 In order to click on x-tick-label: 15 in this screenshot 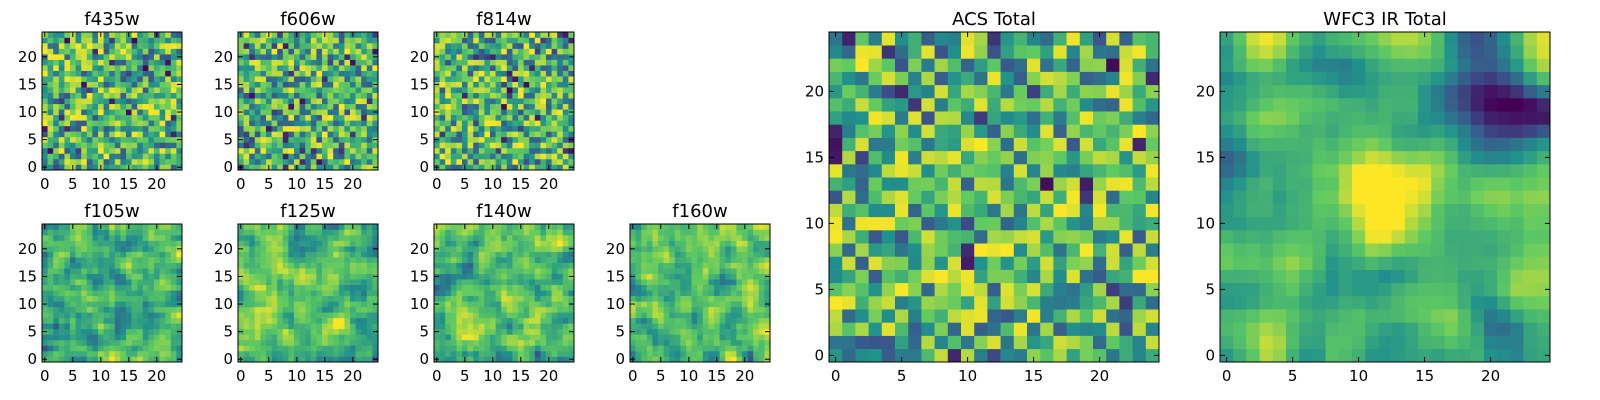, I will do `click(520, 376)`.